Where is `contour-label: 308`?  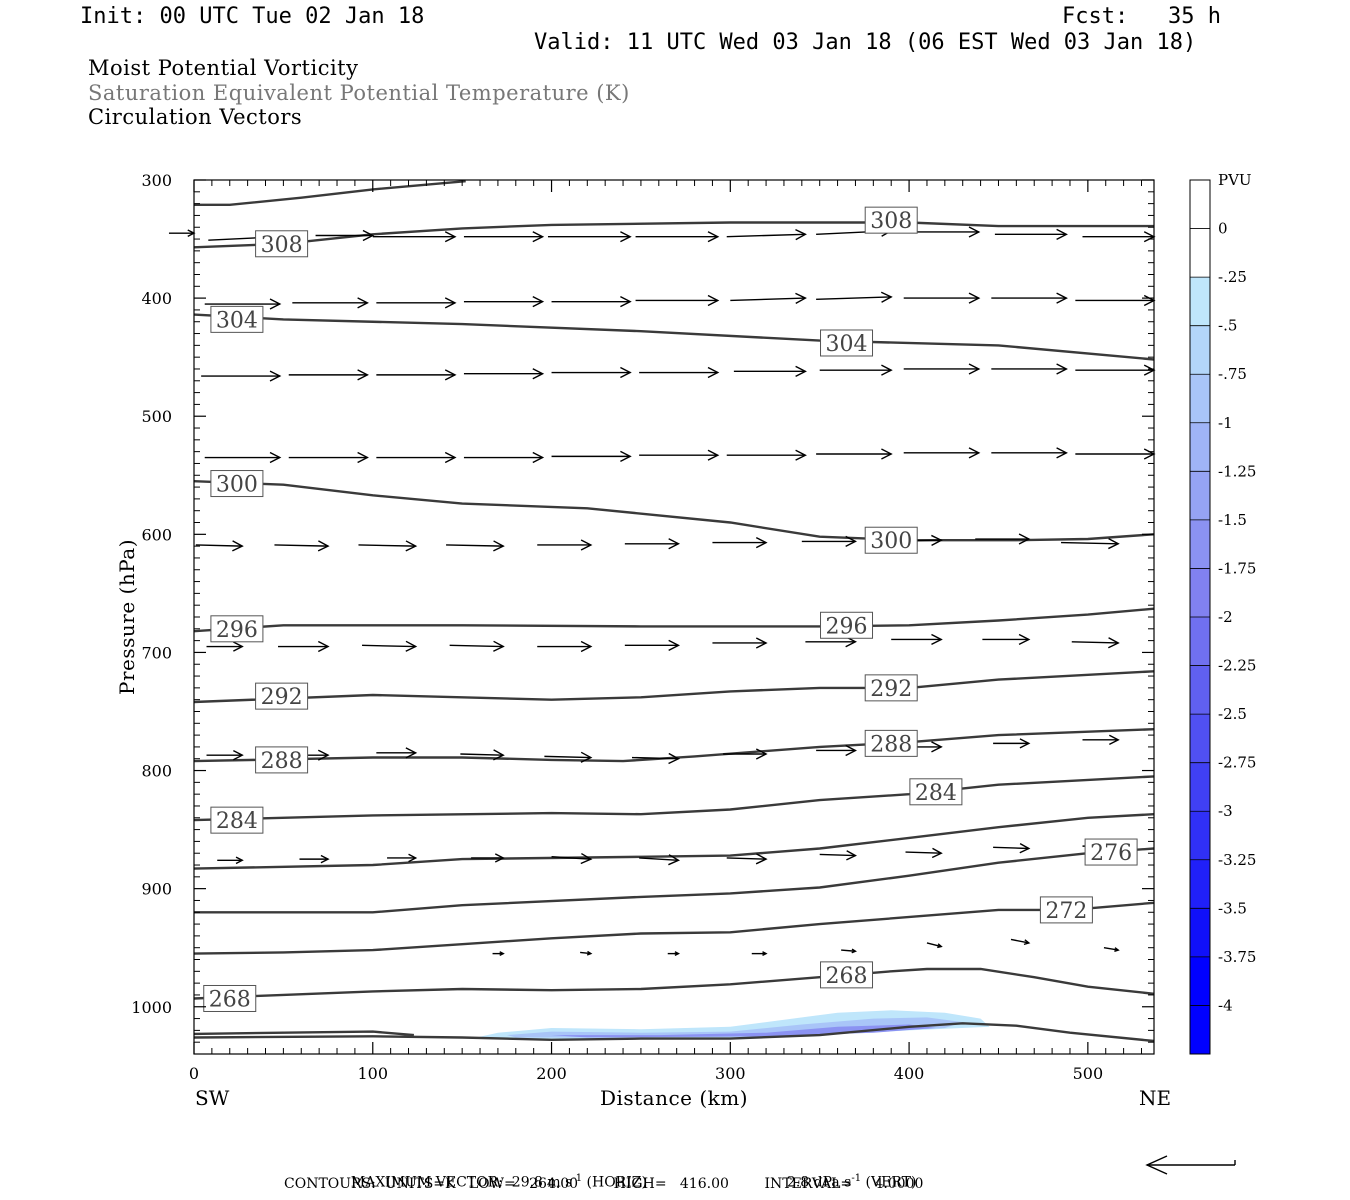
contour-label: 308 is located at coordinates (282, 245).